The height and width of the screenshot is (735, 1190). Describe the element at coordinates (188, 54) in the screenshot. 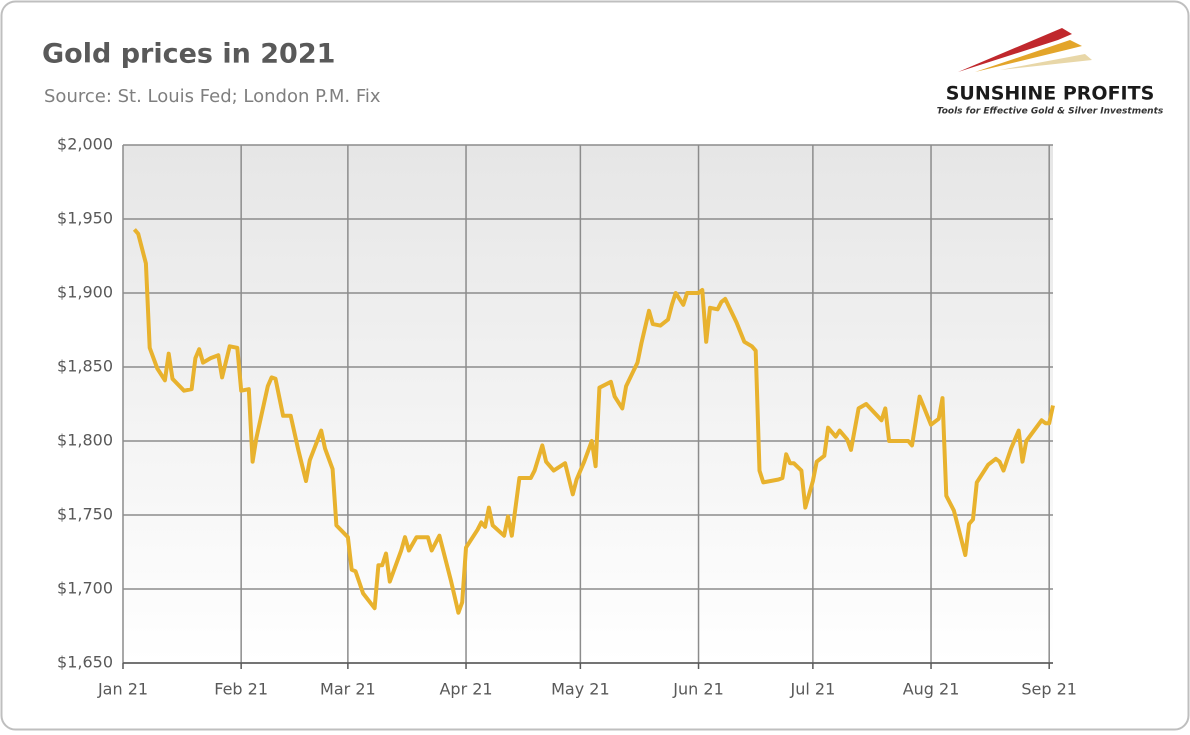

I see `chart-title: Gold prices in 2021` at that location.